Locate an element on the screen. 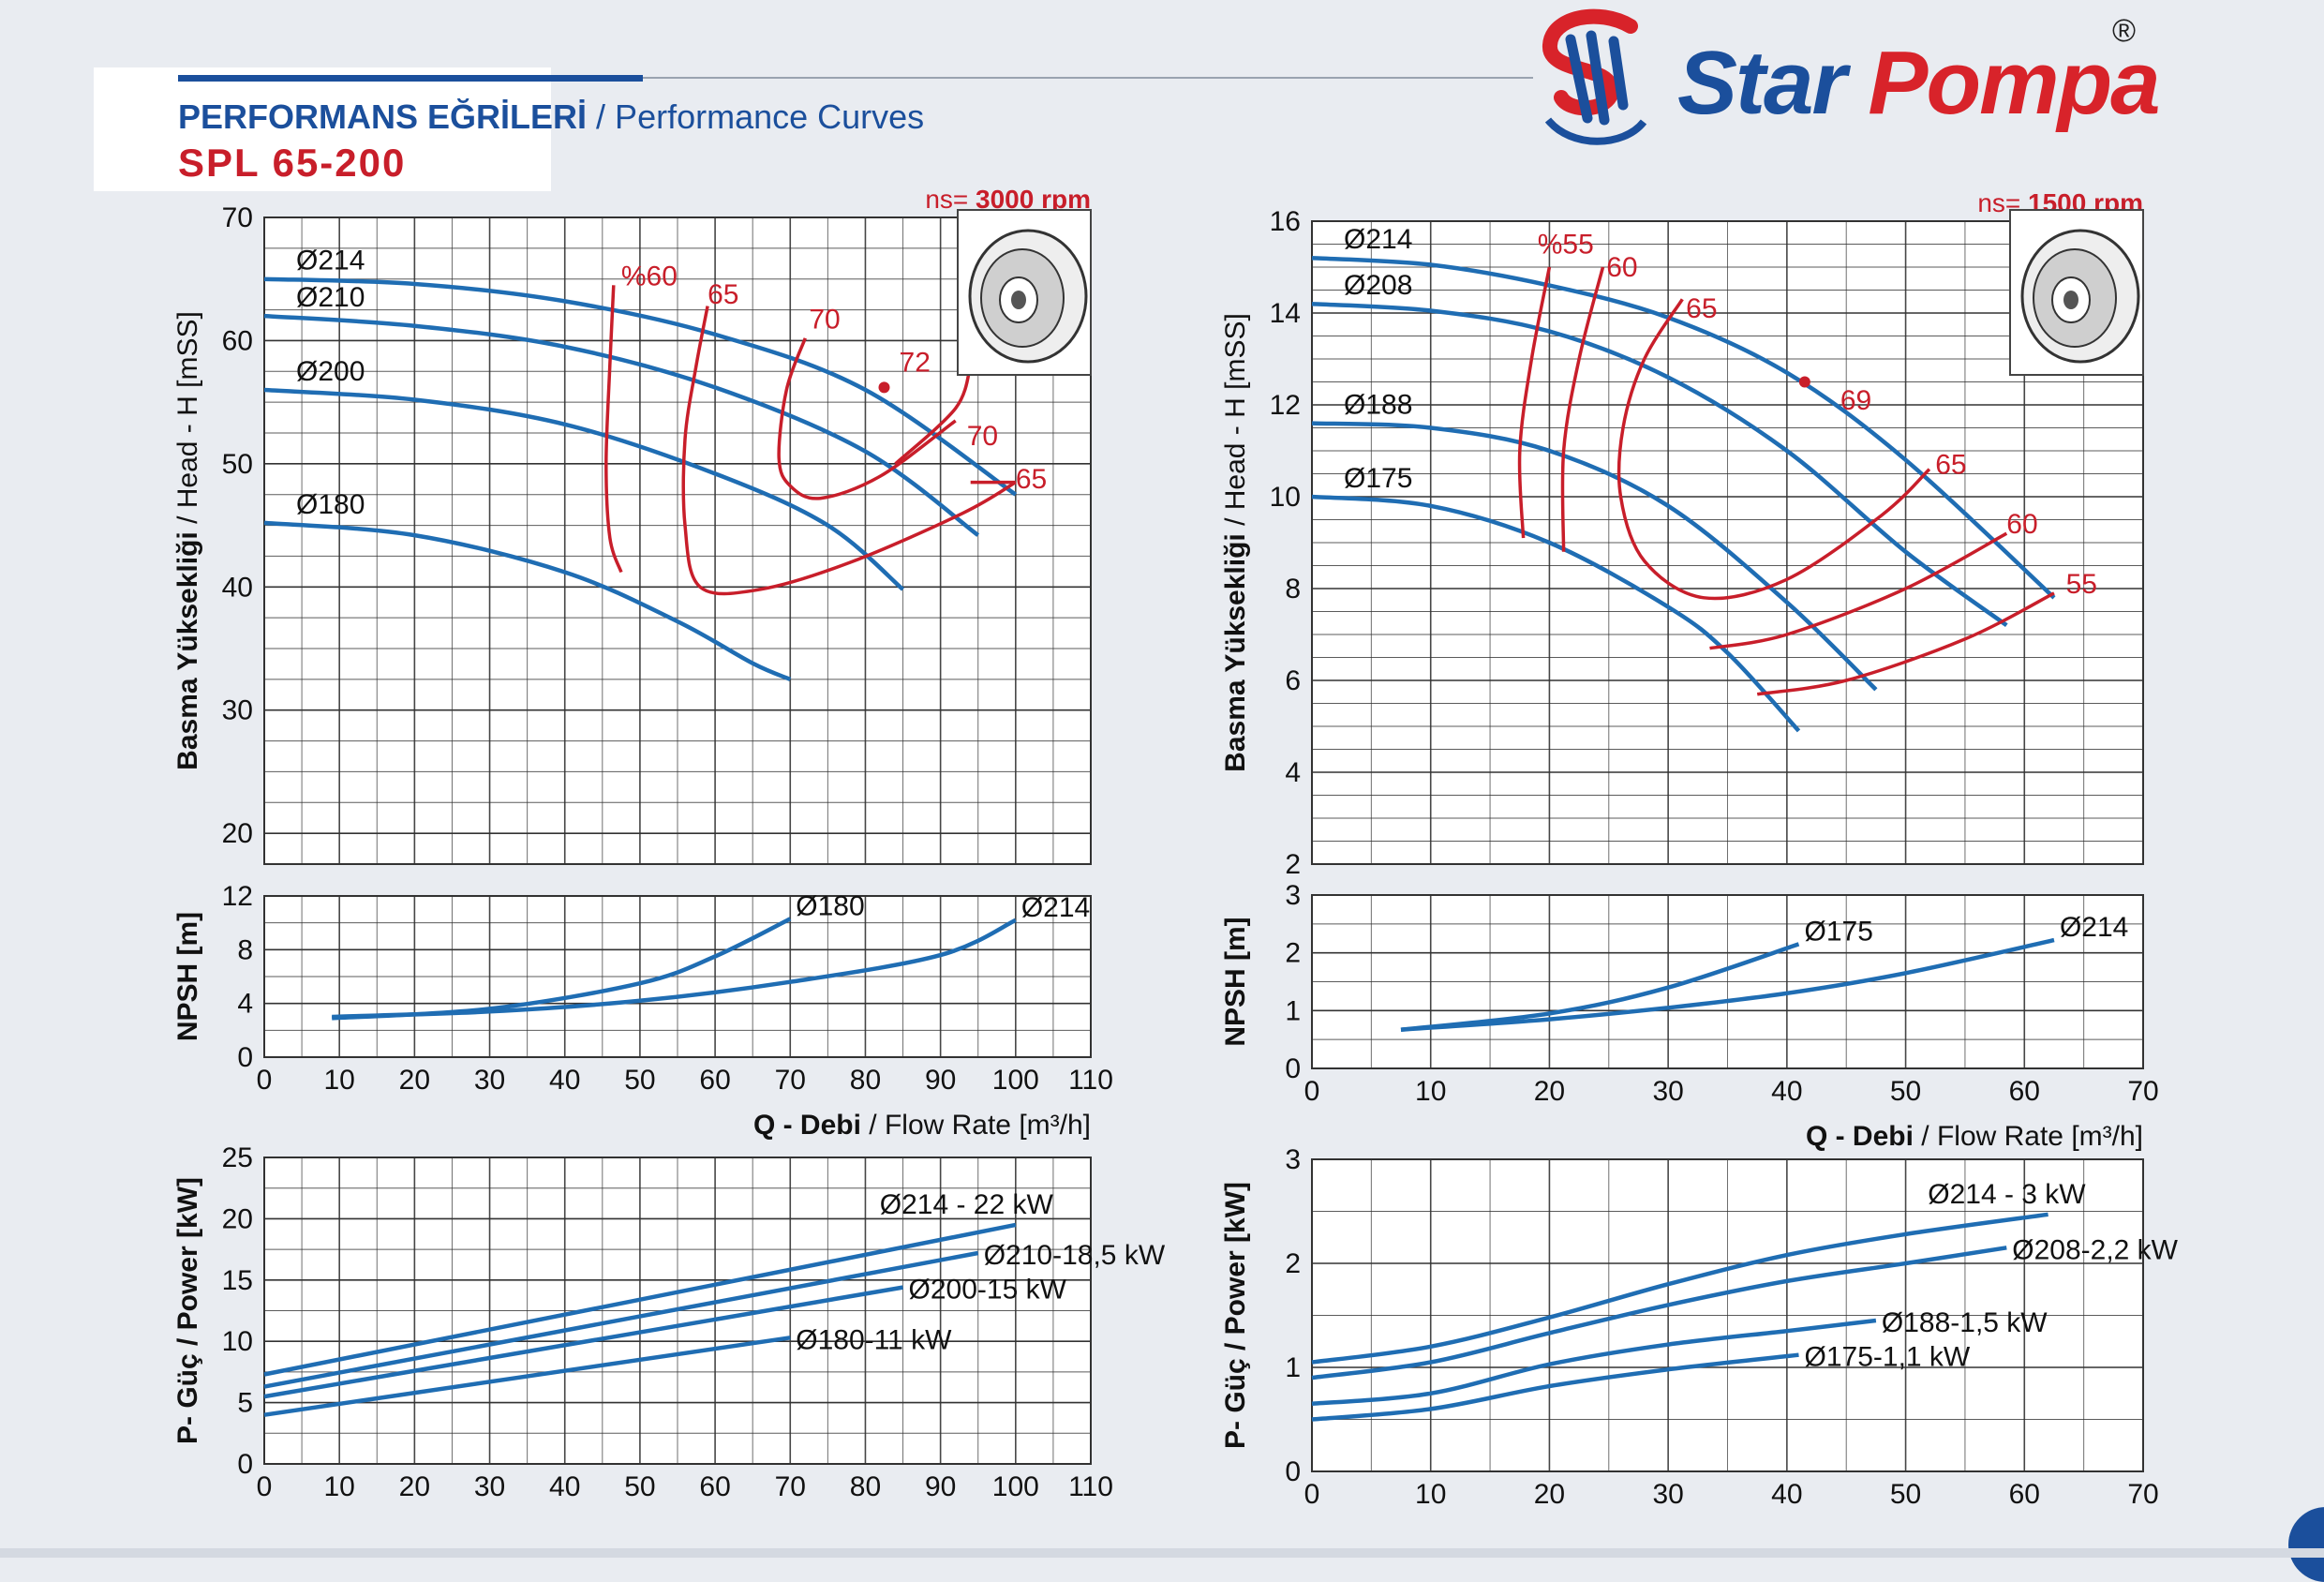 Image resolution: width=2324 pixels, height=1582 pixels. registered-mark: ® is located at coordinates (2124, 31).